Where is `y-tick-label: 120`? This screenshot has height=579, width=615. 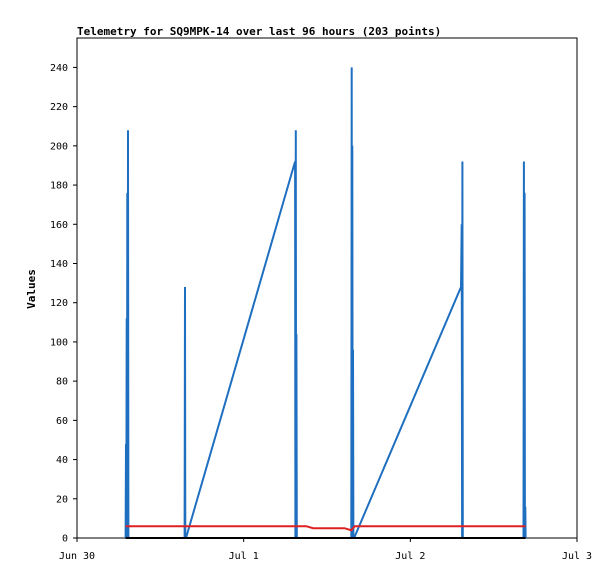 y-tick-label: 120 is located at coordinates (59, 303).